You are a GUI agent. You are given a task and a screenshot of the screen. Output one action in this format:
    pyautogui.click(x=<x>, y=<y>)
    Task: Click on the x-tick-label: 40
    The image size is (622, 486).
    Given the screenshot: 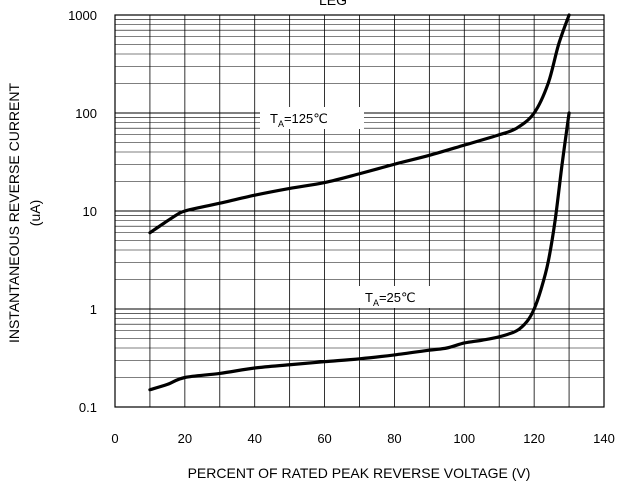 What is the action you would take?
    pyautogui.click(x=254, y=438)
    